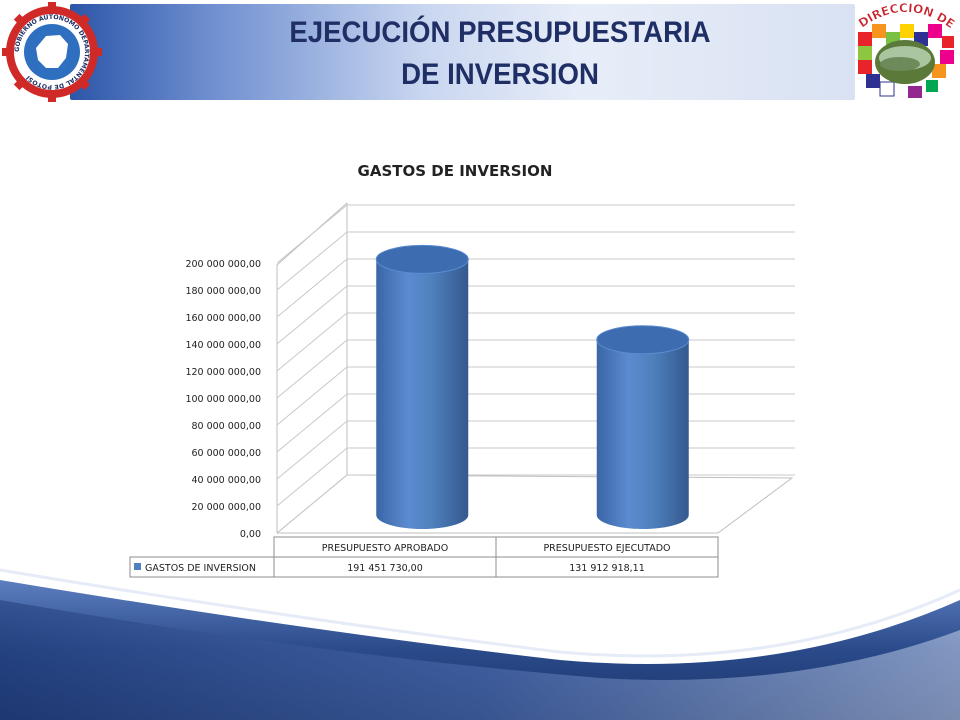  What do you see at coordinates (904, 50) in the screenshot?
I see `irrigation-directorate-logo: DIRECCION DE RIEGOS` at bounding box center [904, 50].